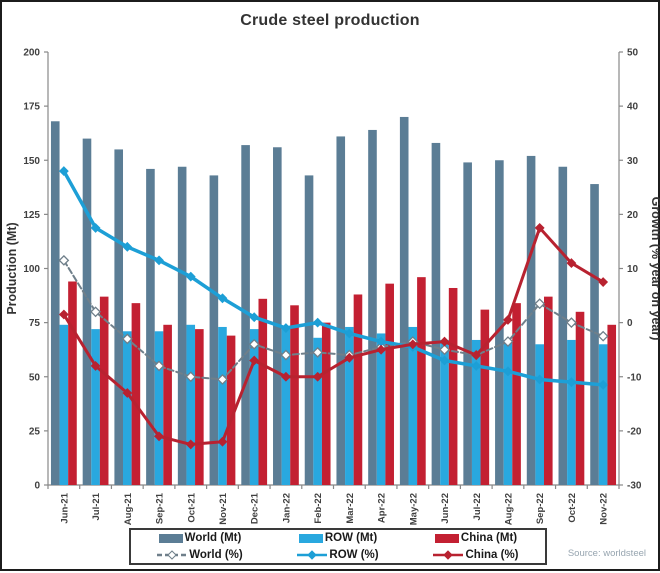 The image size is (660, 573). I want to click on svg-text: Apr-22, so click(382, 508).